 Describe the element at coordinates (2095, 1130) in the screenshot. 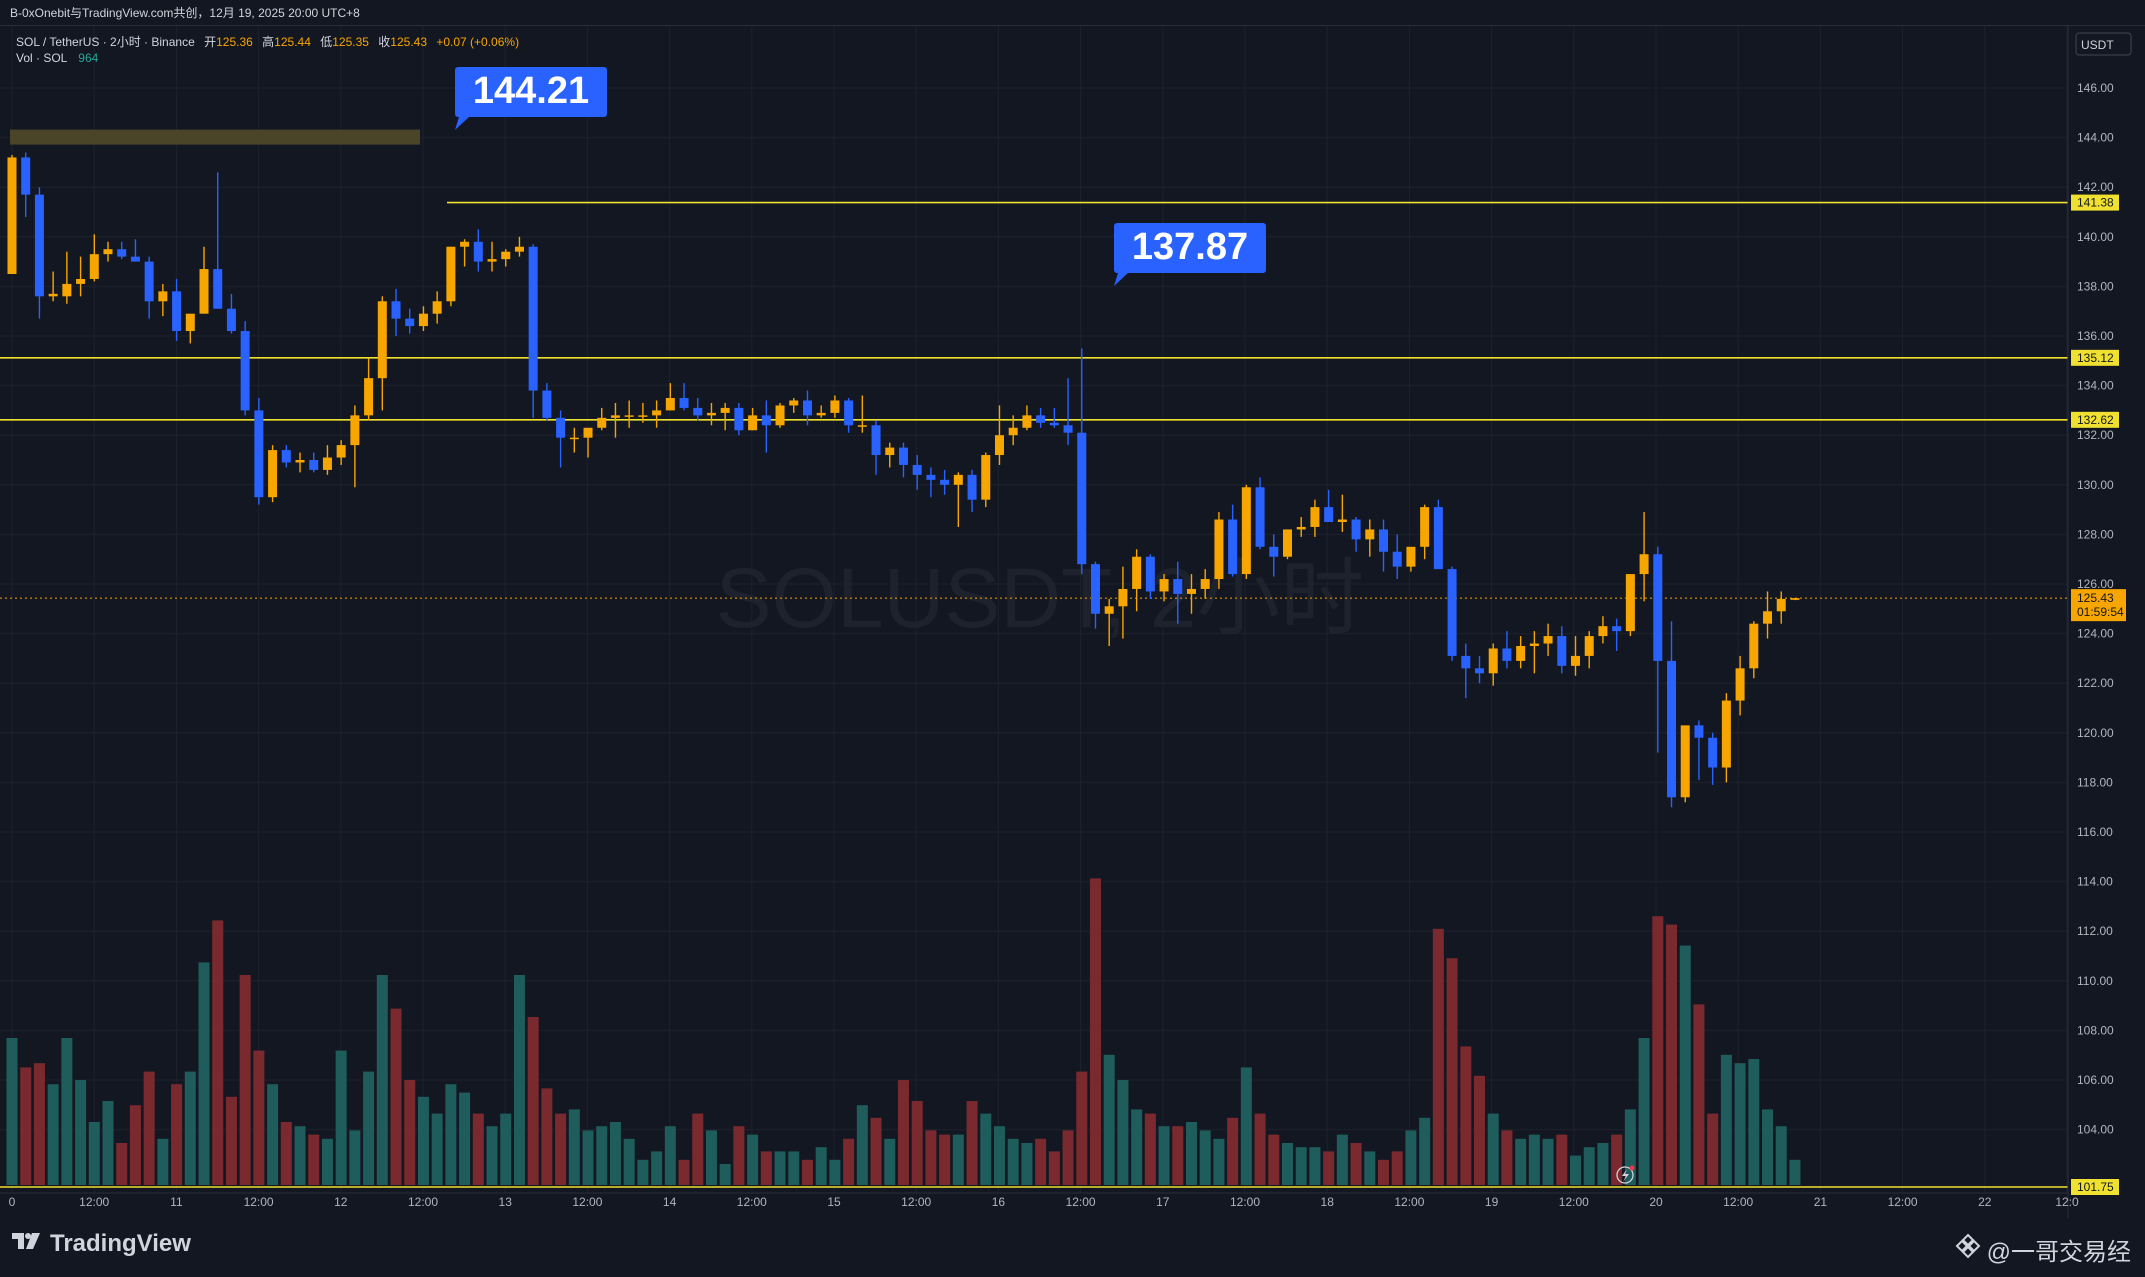

I see `price-tick-label: 104.00` at that location.